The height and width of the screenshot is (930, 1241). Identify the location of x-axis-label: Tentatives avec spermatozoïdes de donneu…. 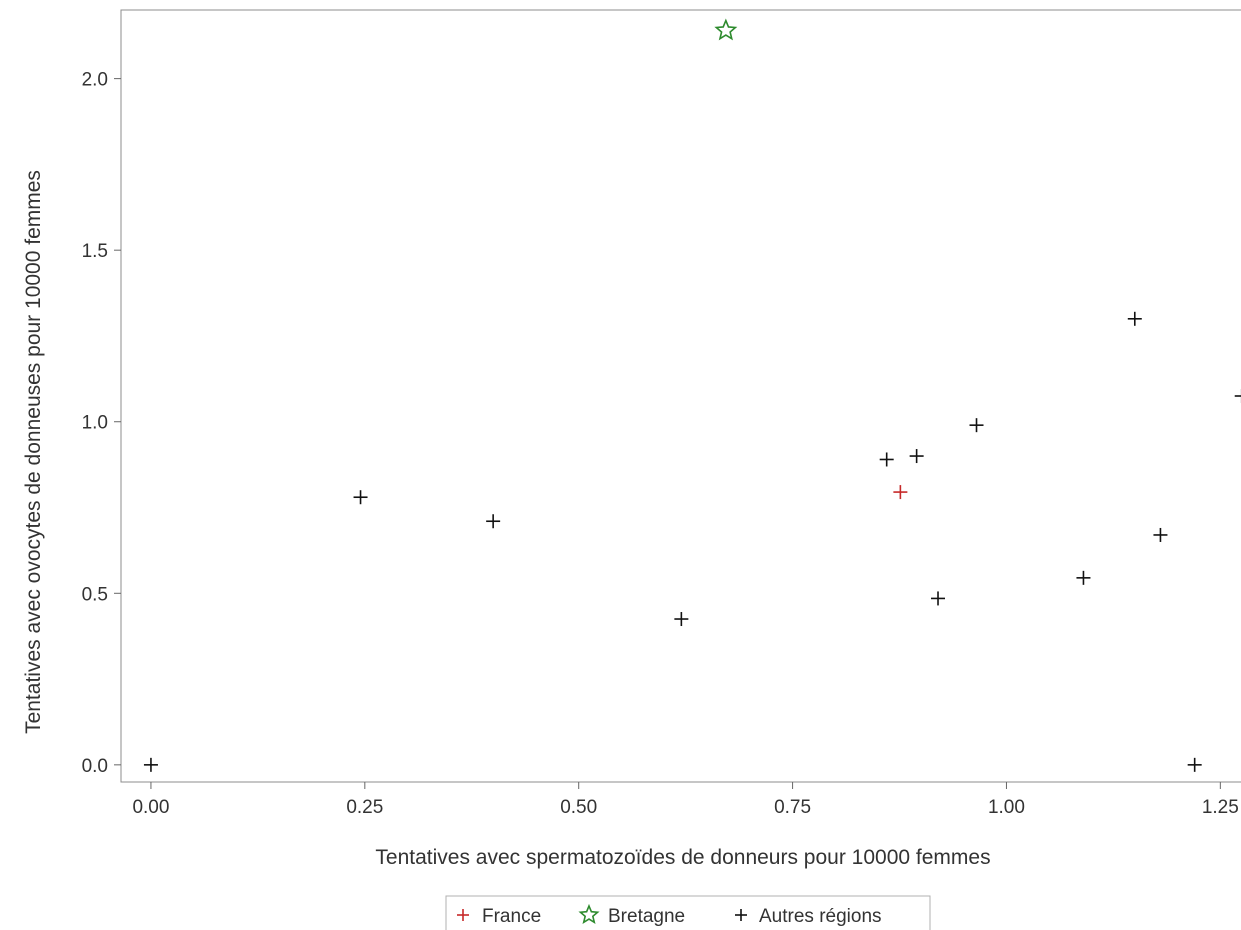
(682, 857).